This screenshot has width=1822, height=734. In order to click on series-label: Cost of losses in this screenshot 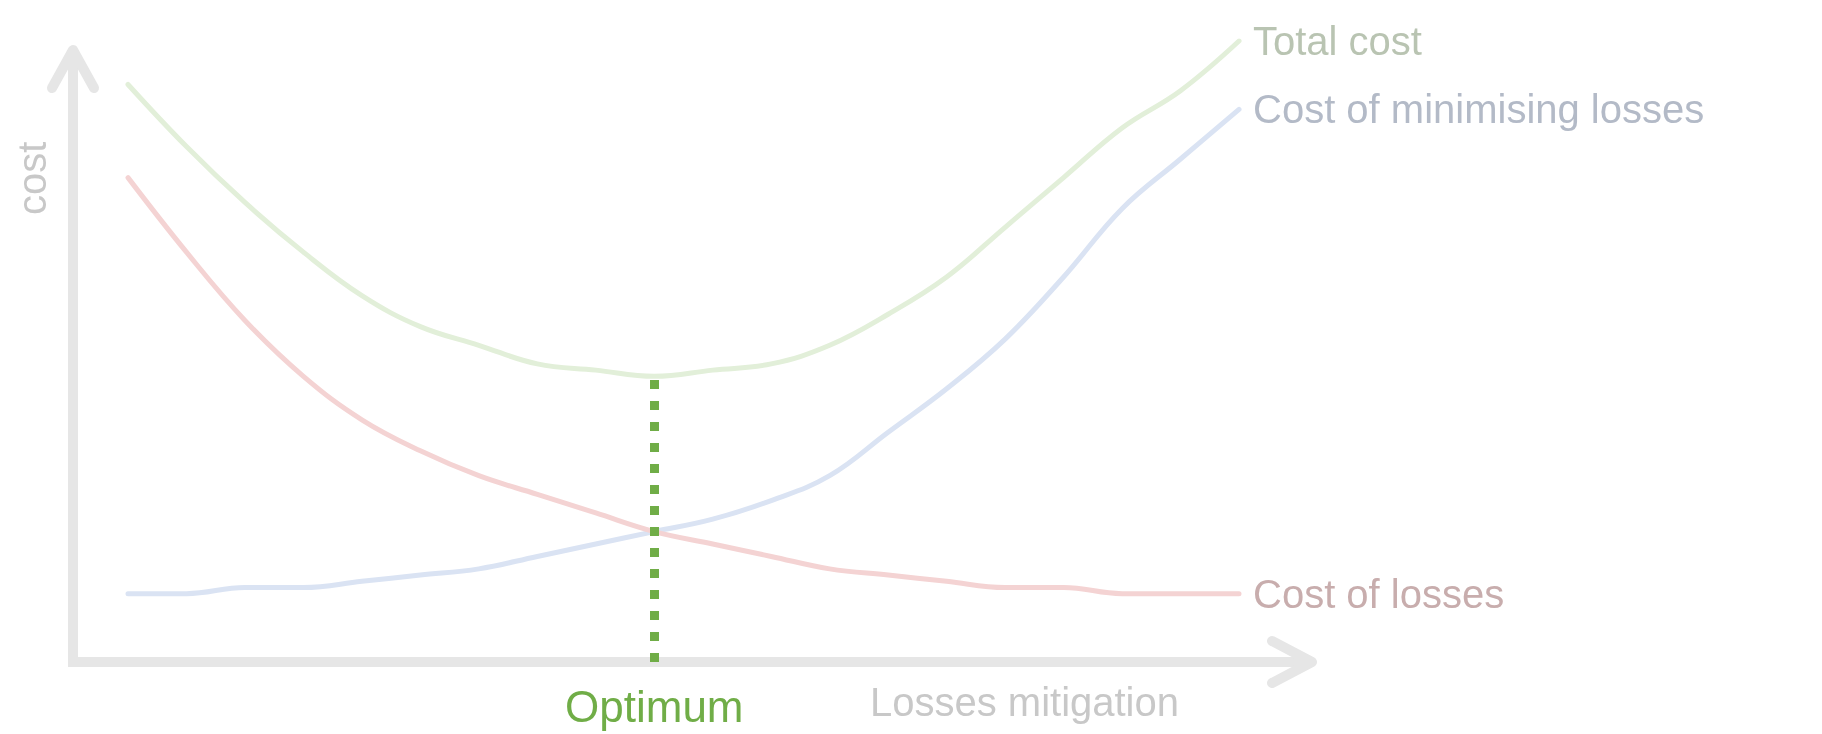, I will do `click(1379, 593)`.